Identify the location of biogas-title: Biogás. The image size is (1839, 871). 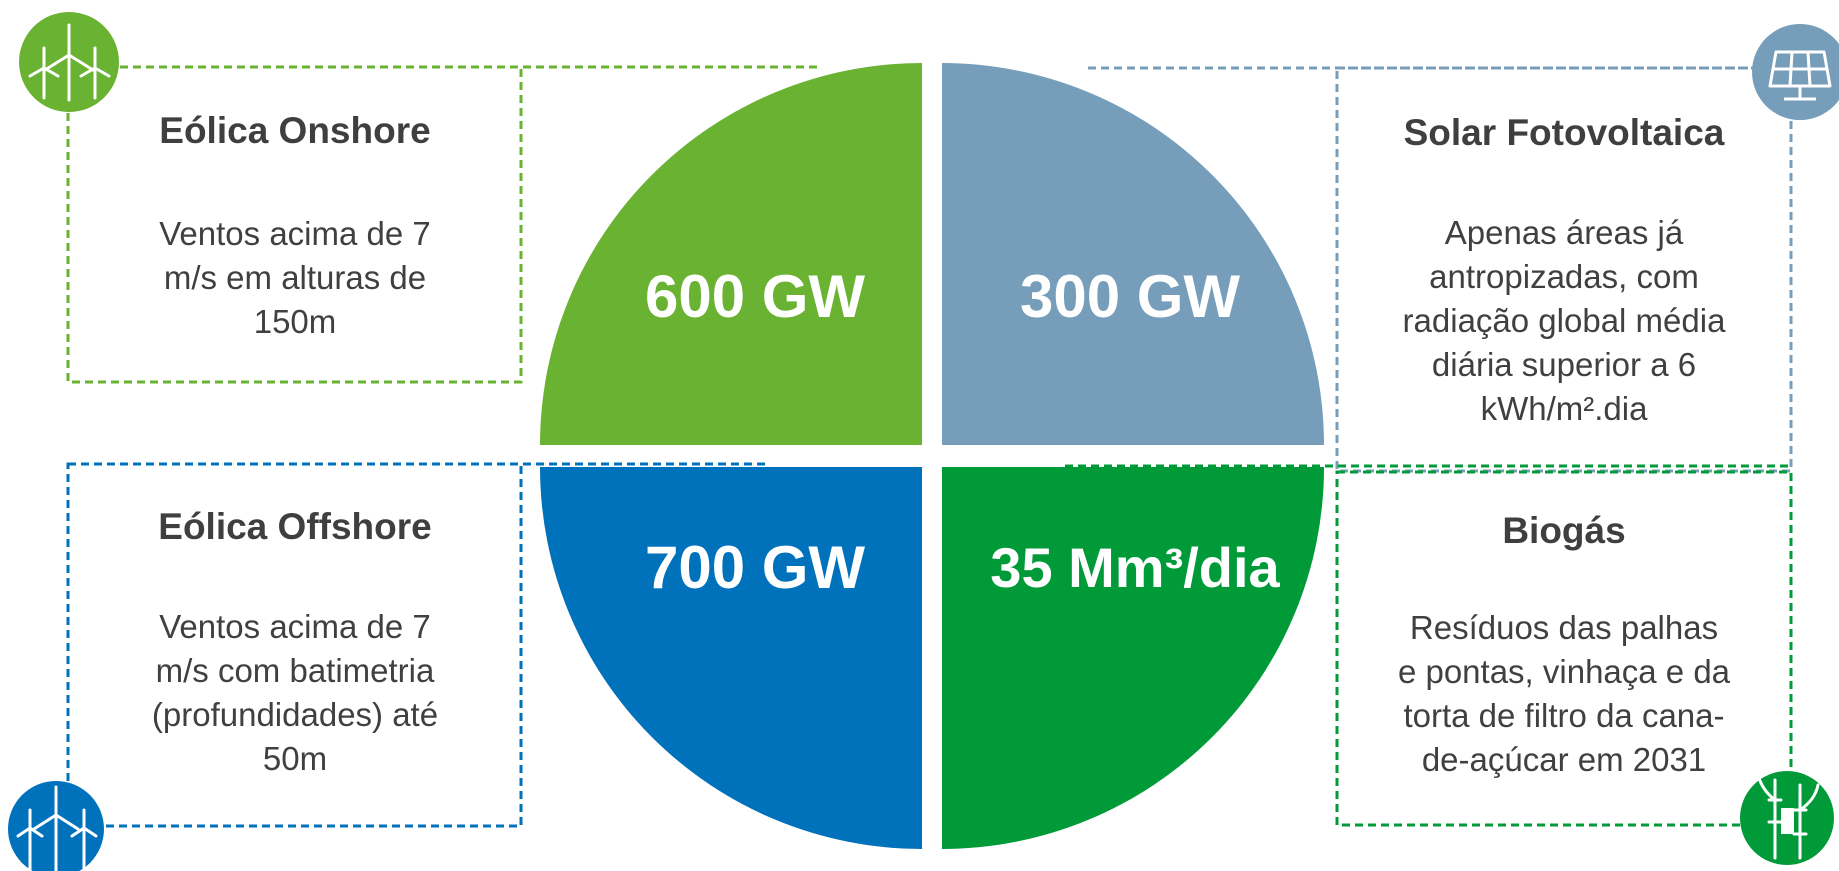
(1564, 530).